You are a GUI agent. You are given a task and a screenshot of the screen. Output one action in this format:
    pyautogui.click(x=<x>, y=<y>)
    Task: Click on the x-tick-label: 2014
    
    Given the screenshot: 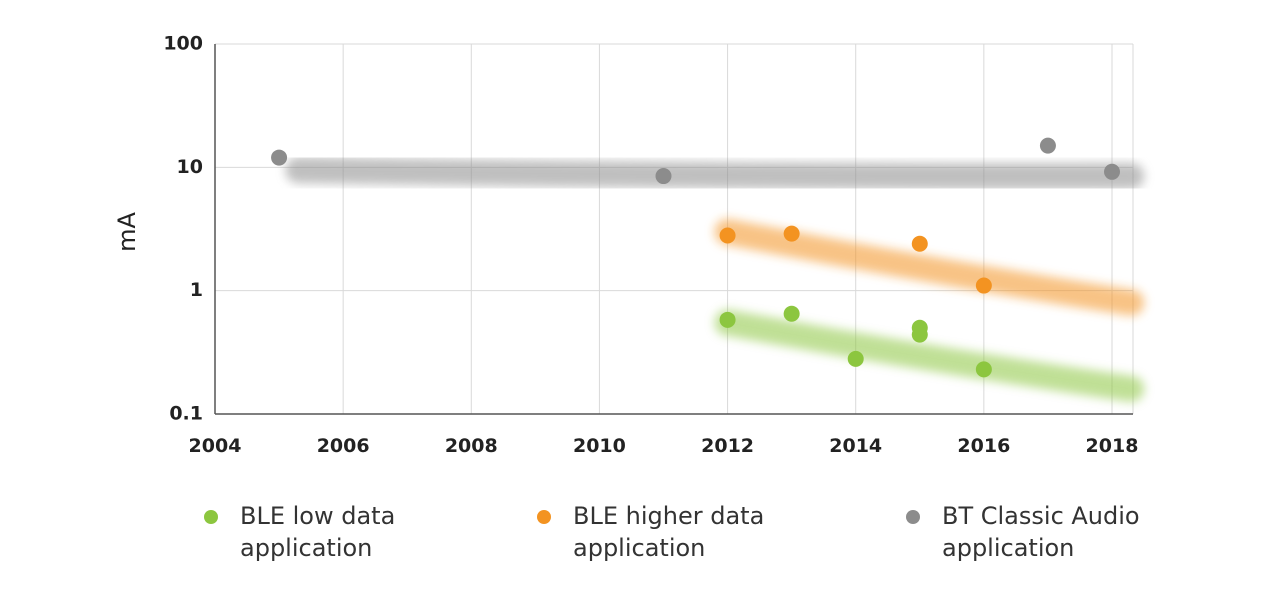 What is the action you would take?
    pyautogui.click(x=855, y=446)
    